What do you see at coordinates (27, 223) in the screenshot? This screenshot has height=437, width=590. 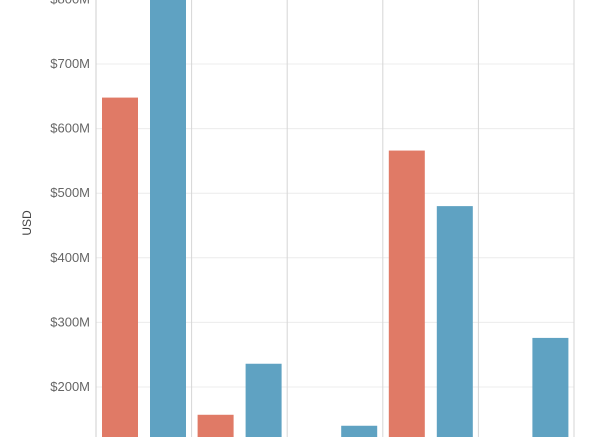 I see `y-axis-title: USD` at bounding box center [27, 223].